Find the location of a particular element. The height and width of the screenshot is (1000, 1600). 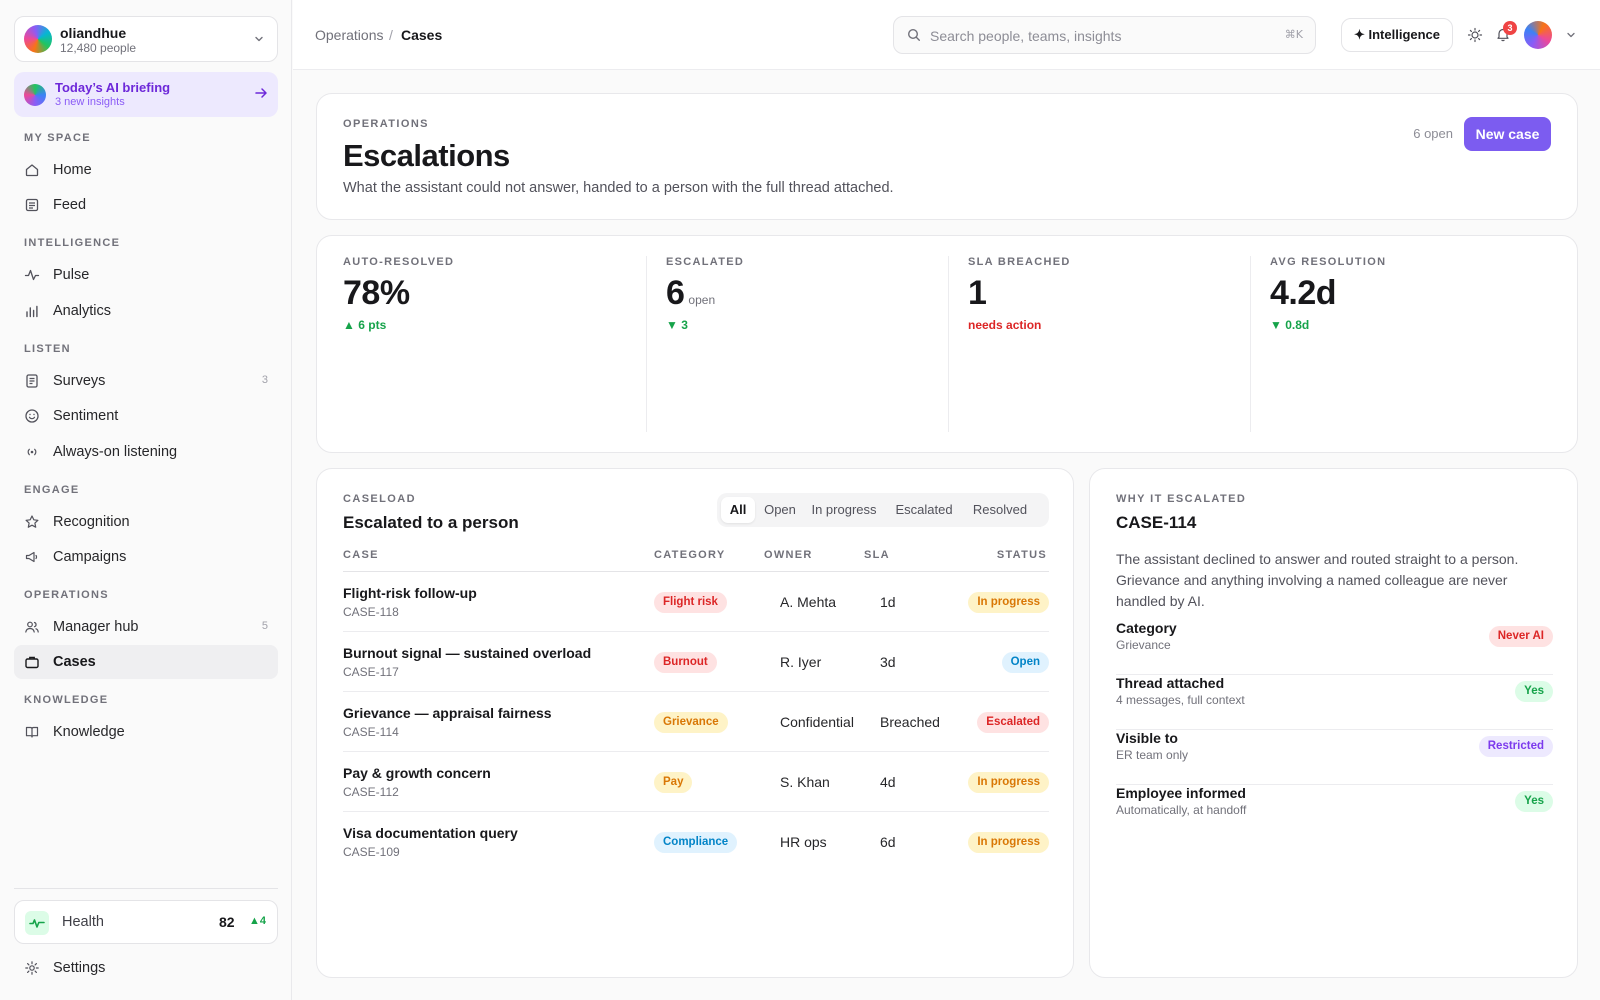

section-label-knowledge: KNOWLEDGE is located at coordinates (66, 700).